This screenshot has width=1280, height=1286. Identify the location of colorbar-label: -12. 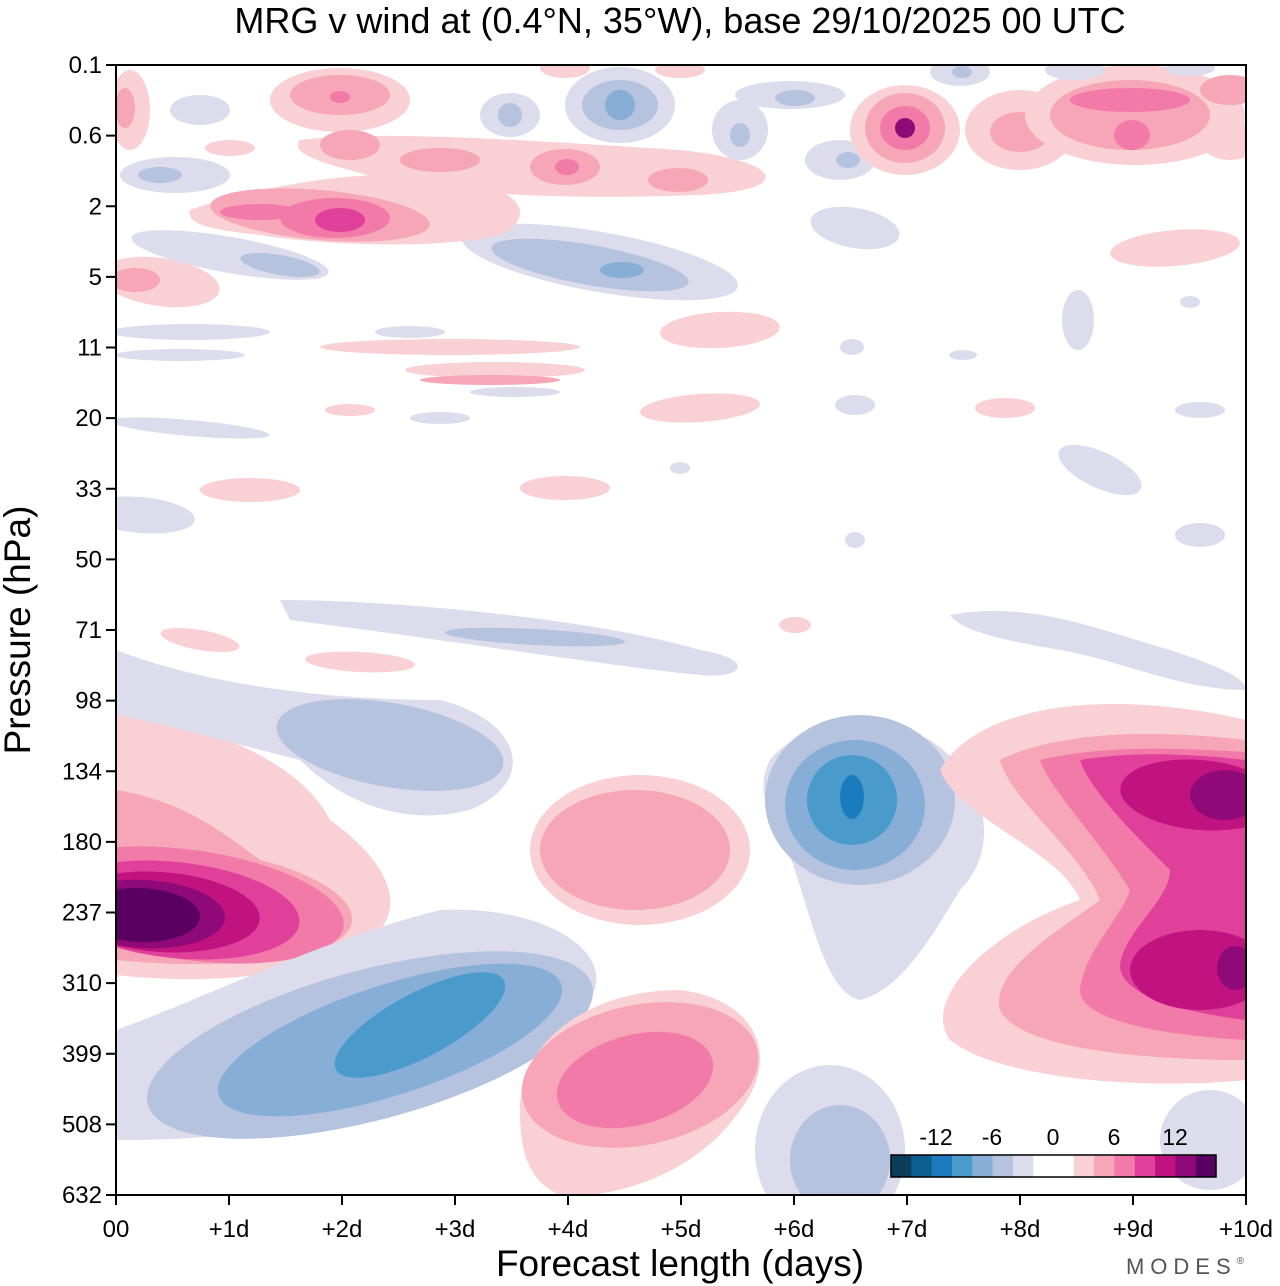
(935, 1137).